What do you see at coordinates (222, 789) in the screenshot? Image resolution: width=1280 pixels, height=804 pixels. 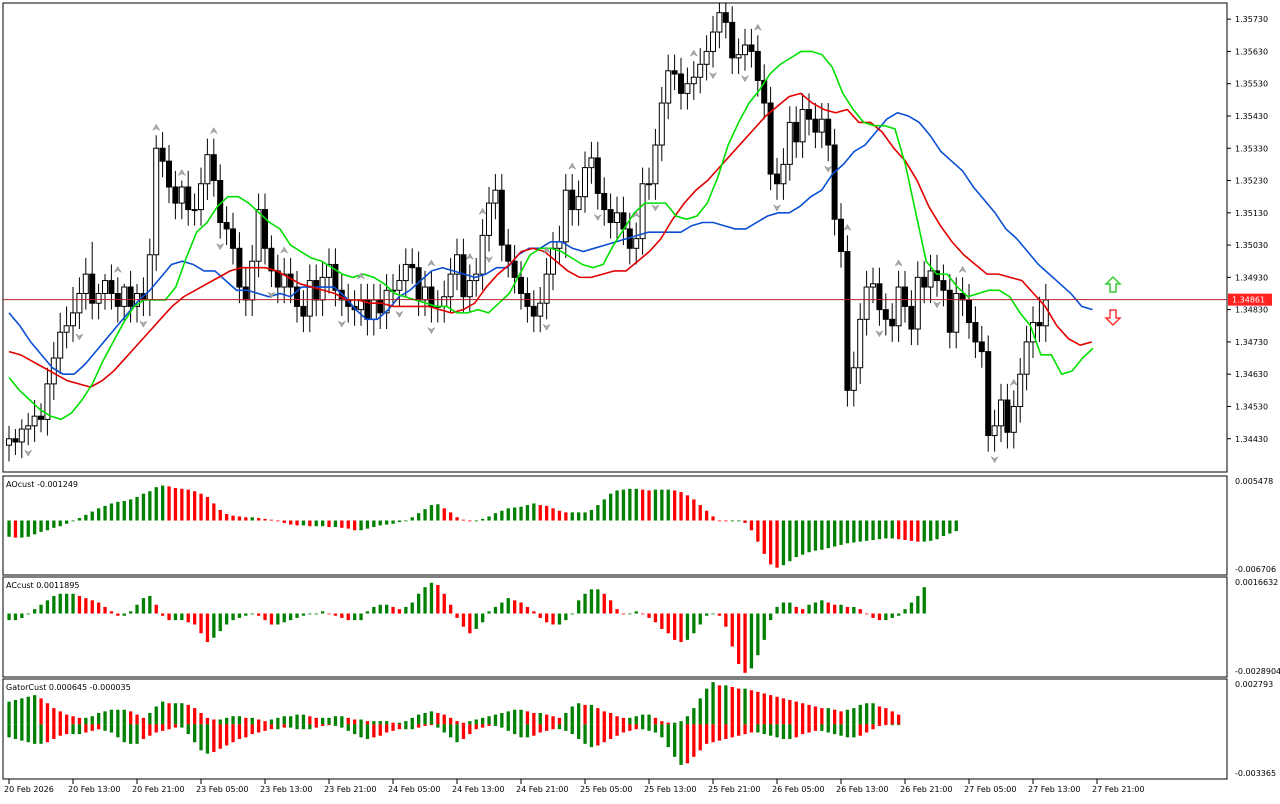 I see `x-tick-label: 23 Feb 05:00` at bounding box center [222, 789].